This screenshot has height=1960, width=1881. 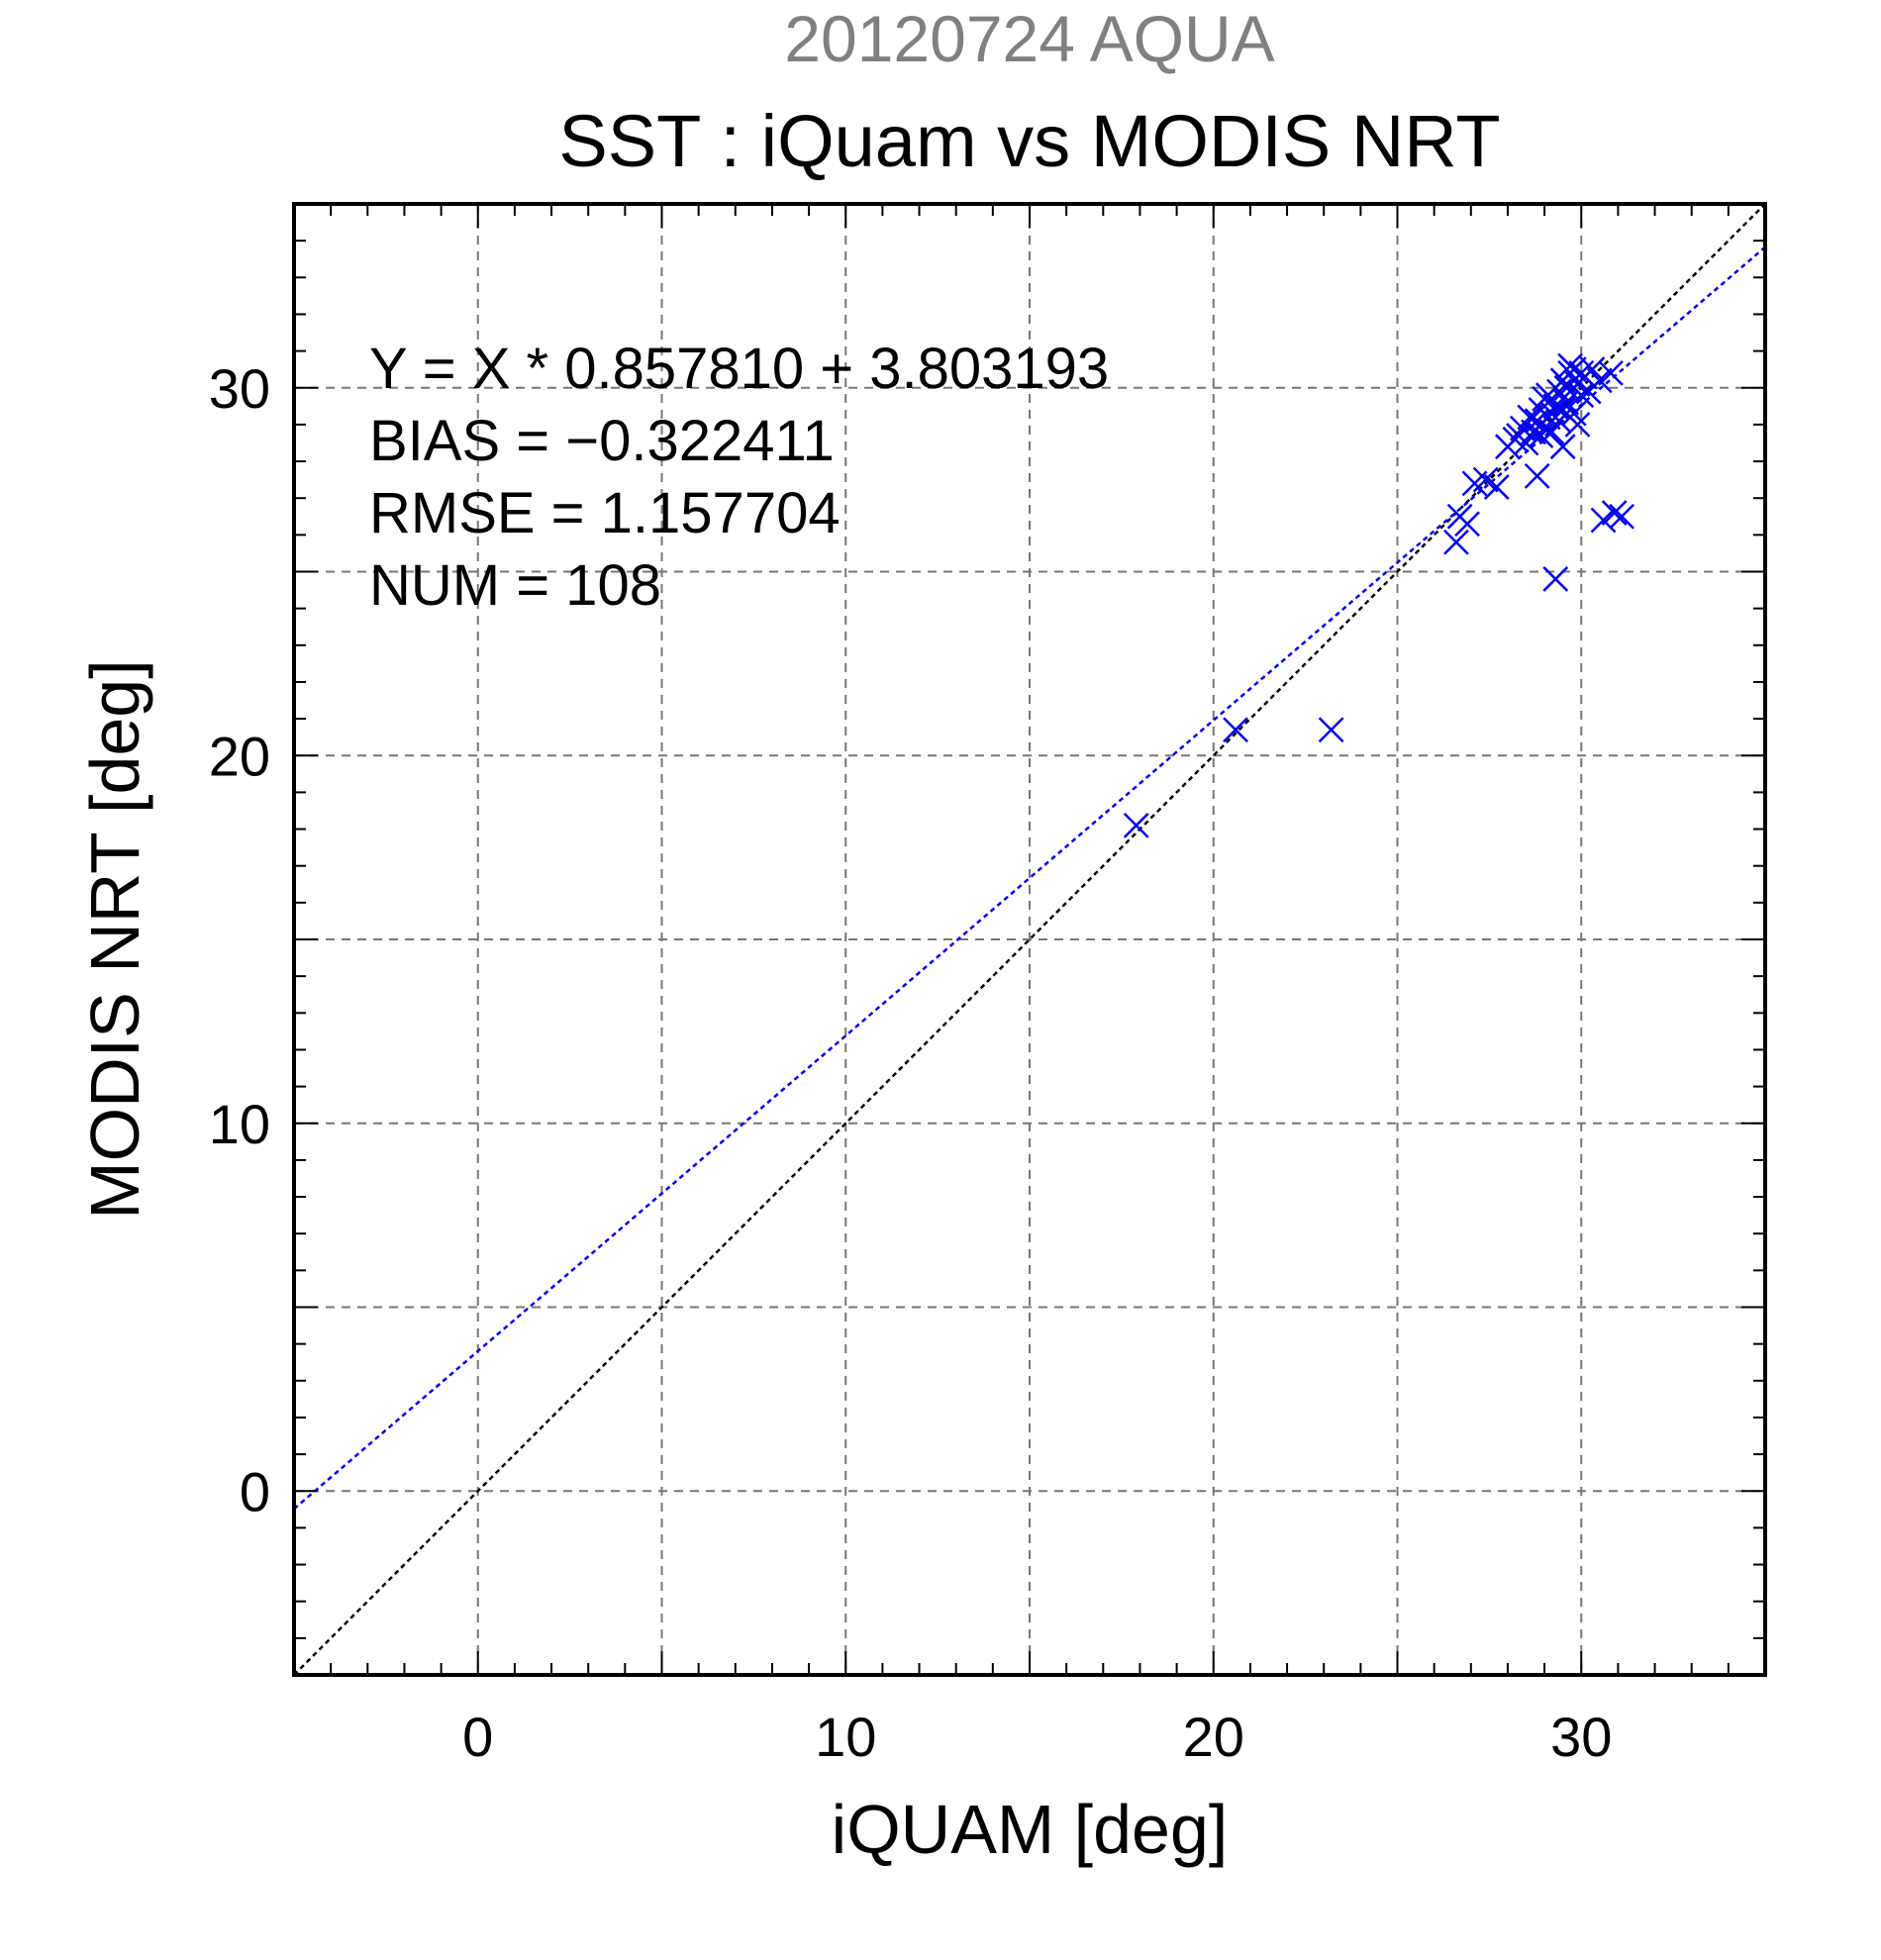 I want to click on x-tick-label: 20, so click(x=1213, y=1737).